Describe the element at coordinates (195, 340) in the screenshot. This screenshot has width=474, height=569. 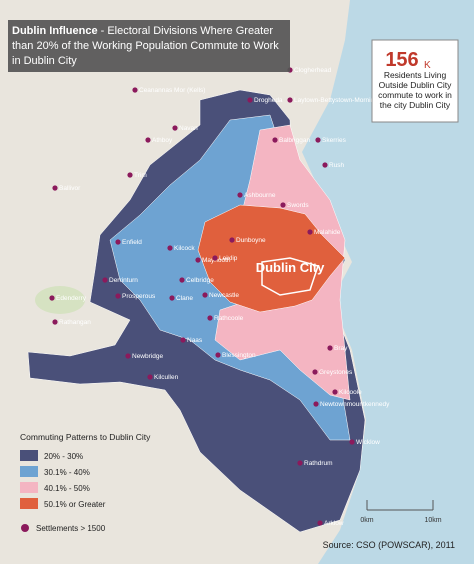
I see `town-label: Naas` at that location.